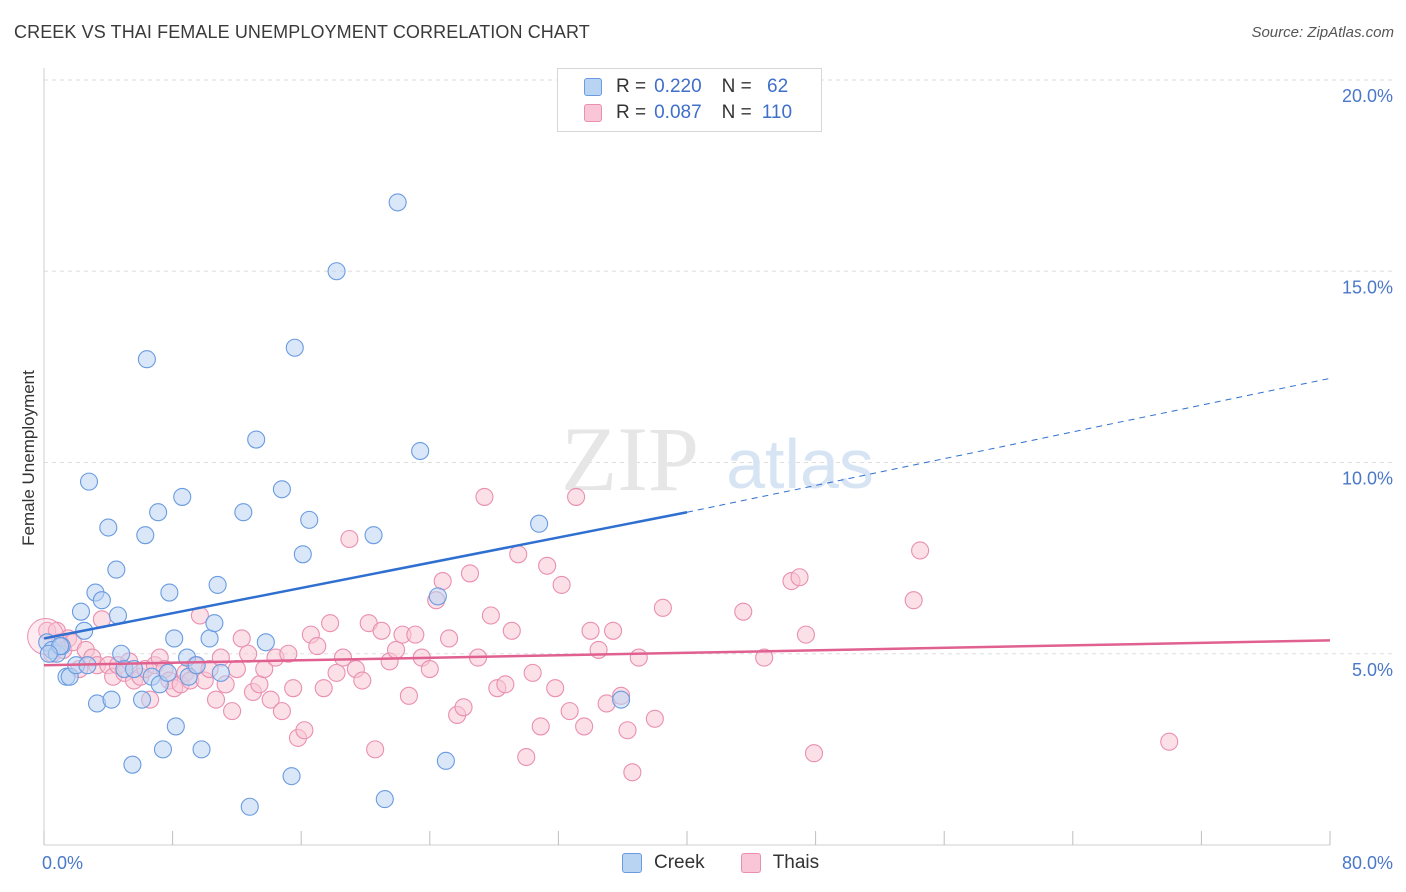 This screenshot has height=892, width=1406. What do you see at coordinates (717, 863) in the screenshot?
I see `x-tick-labels: 0.0% 80.0%` at bounding box center [717, 863].